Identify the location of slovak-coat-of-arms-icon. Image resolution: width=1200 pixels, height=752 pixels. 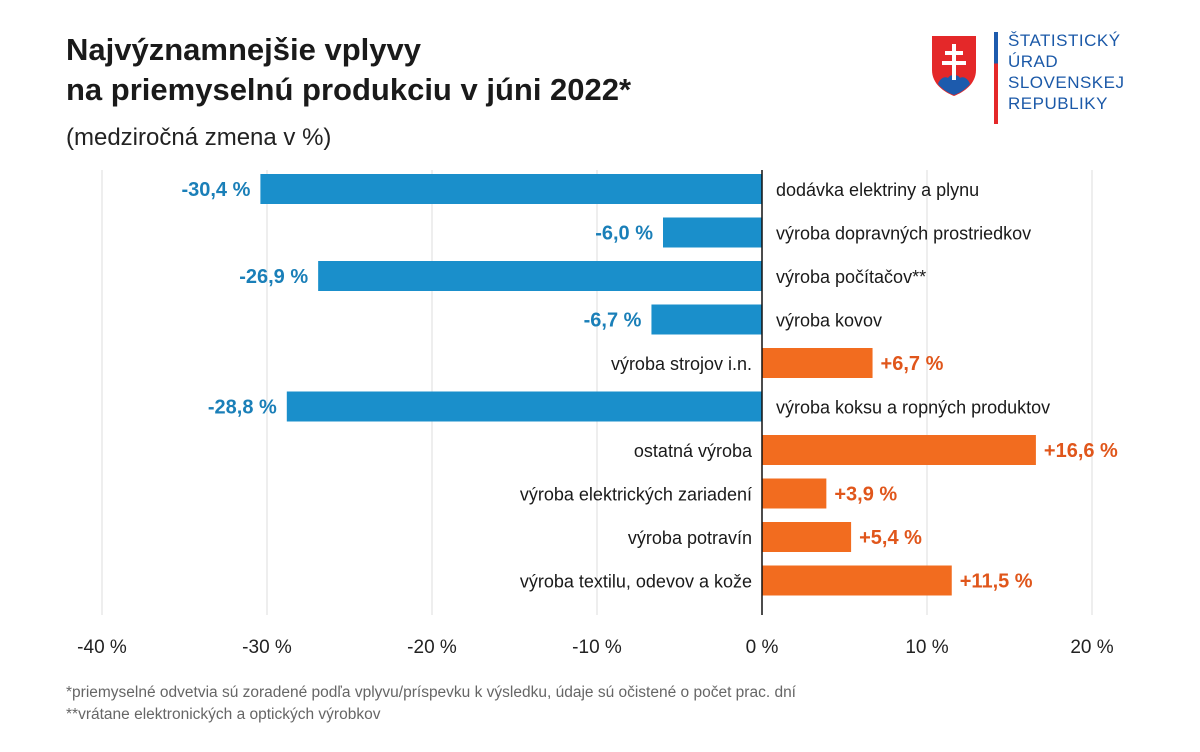
(954, 66).